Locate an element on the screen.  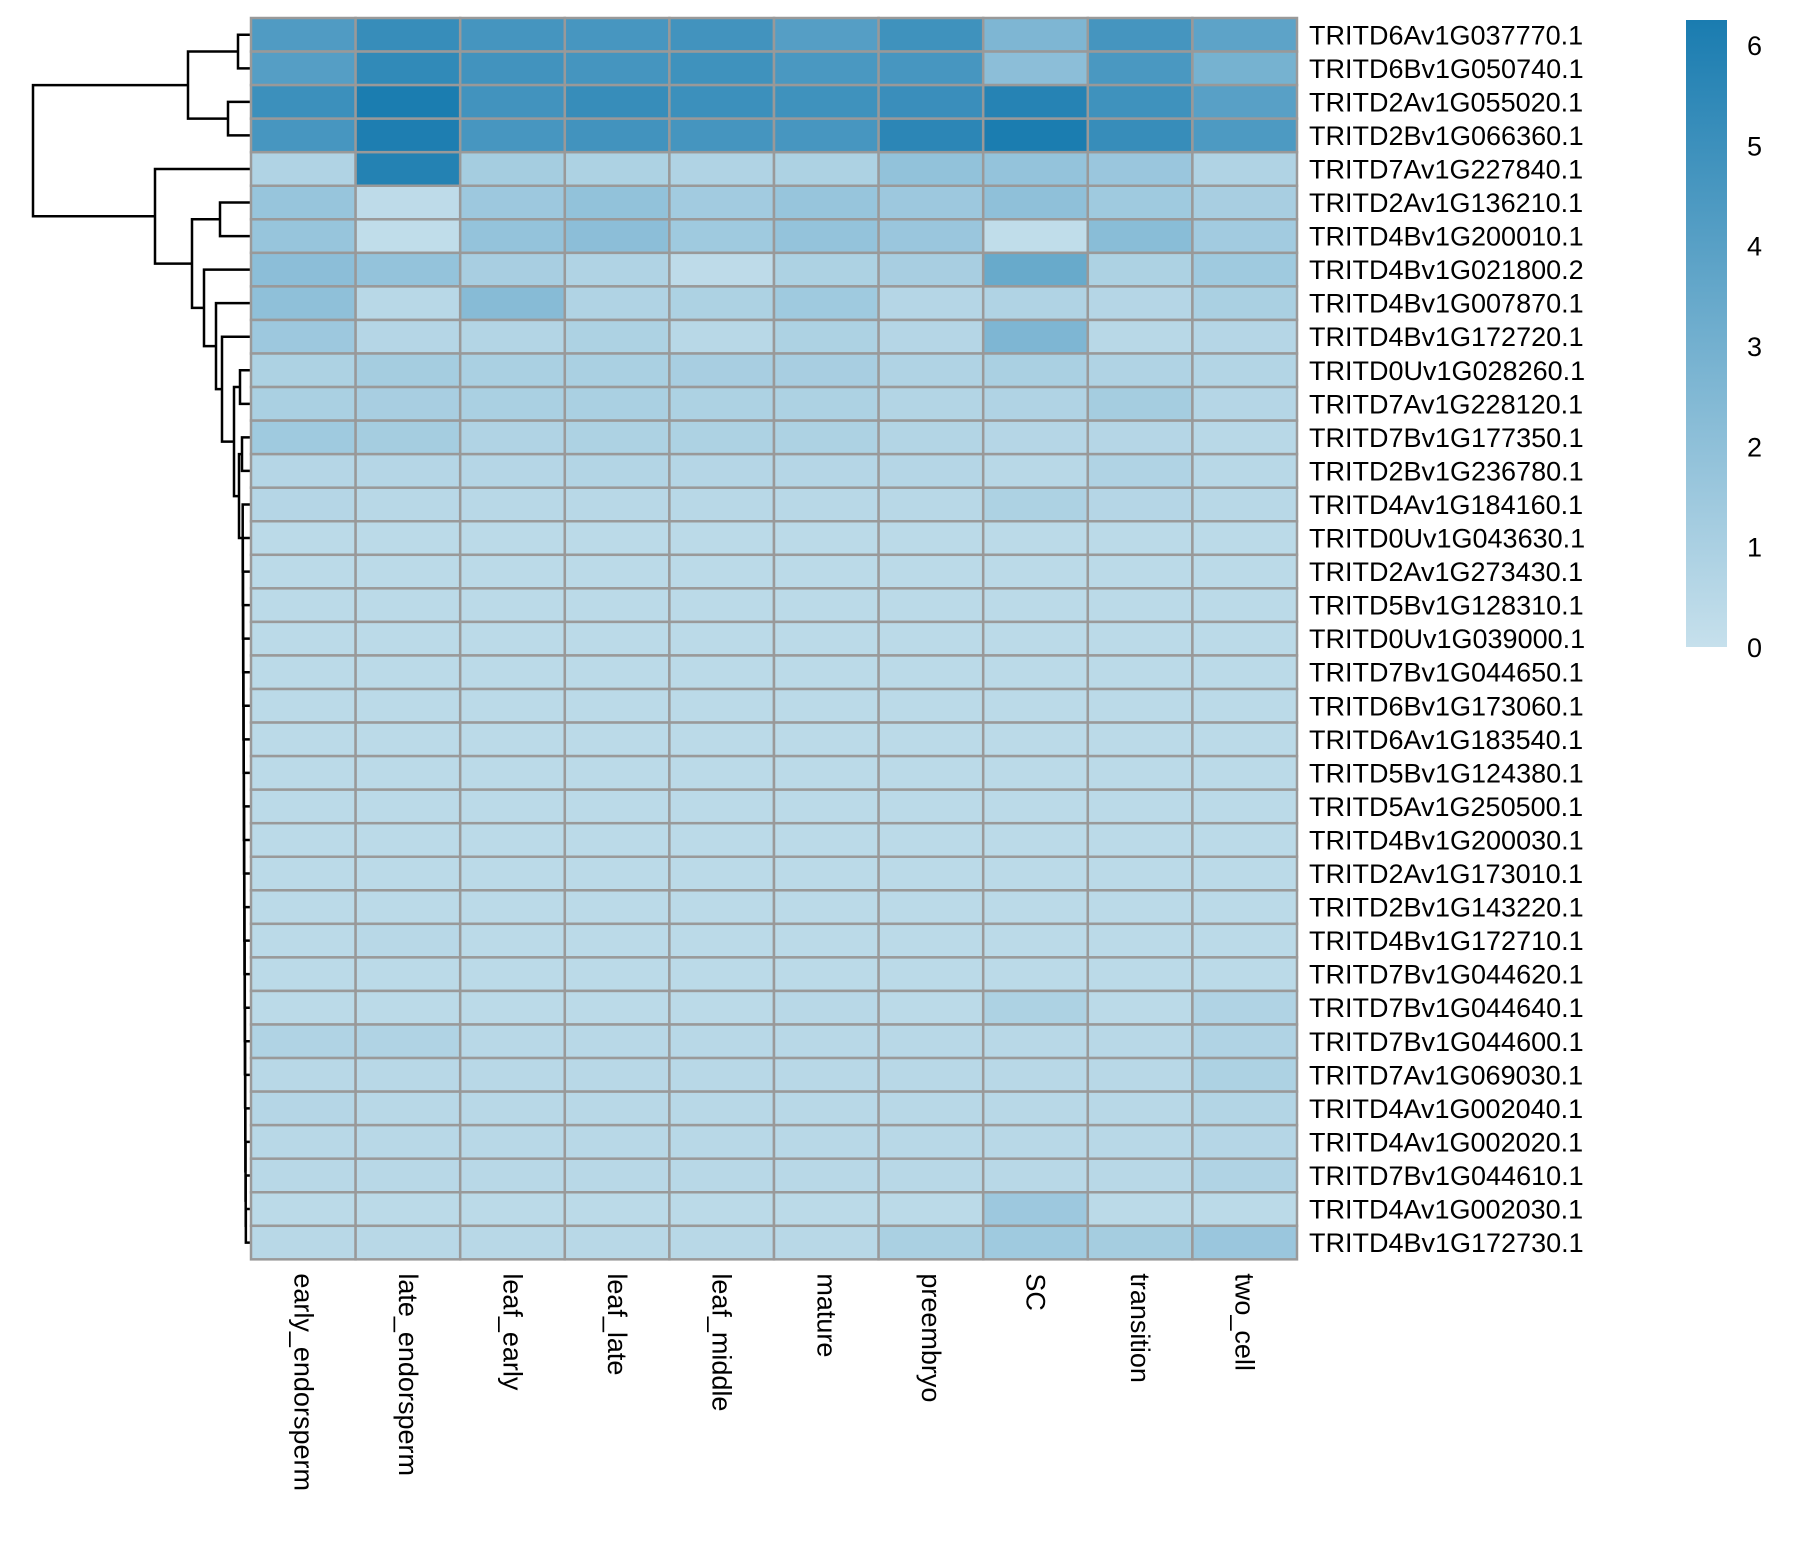
row-label: TRITD4Bv1G200010.1 is located at coordinates (1446, 237).